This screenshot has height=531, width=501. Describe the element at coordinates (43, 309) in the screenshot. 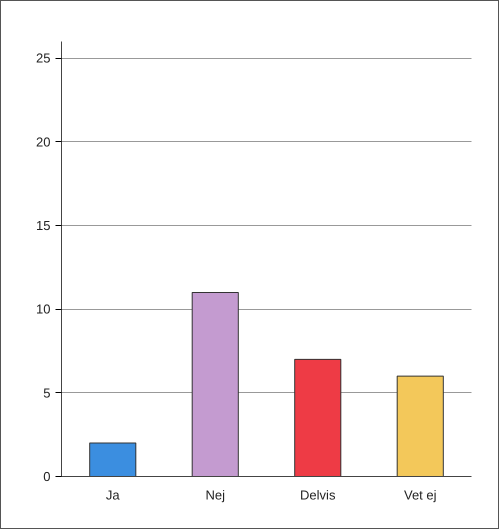

I see `y-tick-label: 10` at that location.